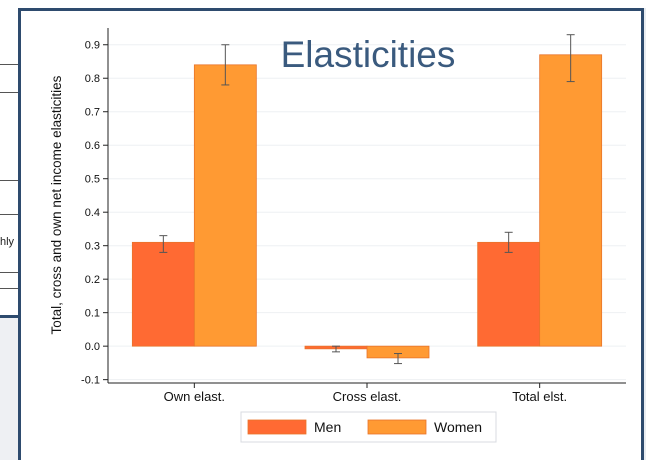 Image resolution: width=646 pixels, height=460 pixels. What do you see at coordinates (458, 427) in the screenshot?
I see `legend-label-women: Women` at bounding box center [458, 427].